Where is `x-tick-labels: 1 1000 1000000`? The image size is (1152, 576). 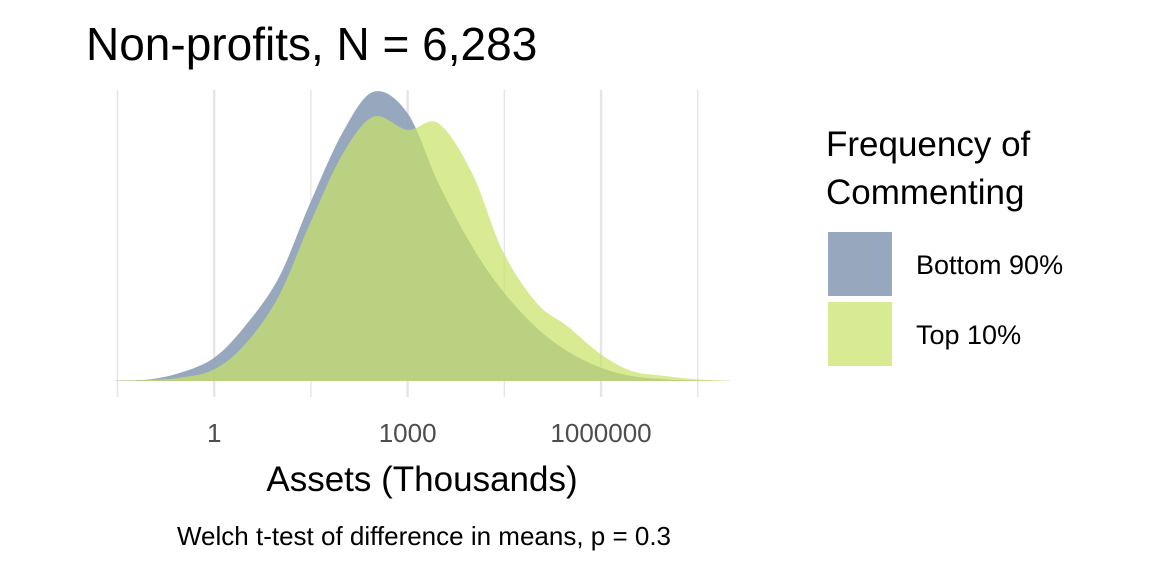 x-tick-labels: 1 1000 1000000 is located at coordinates (429, 433).